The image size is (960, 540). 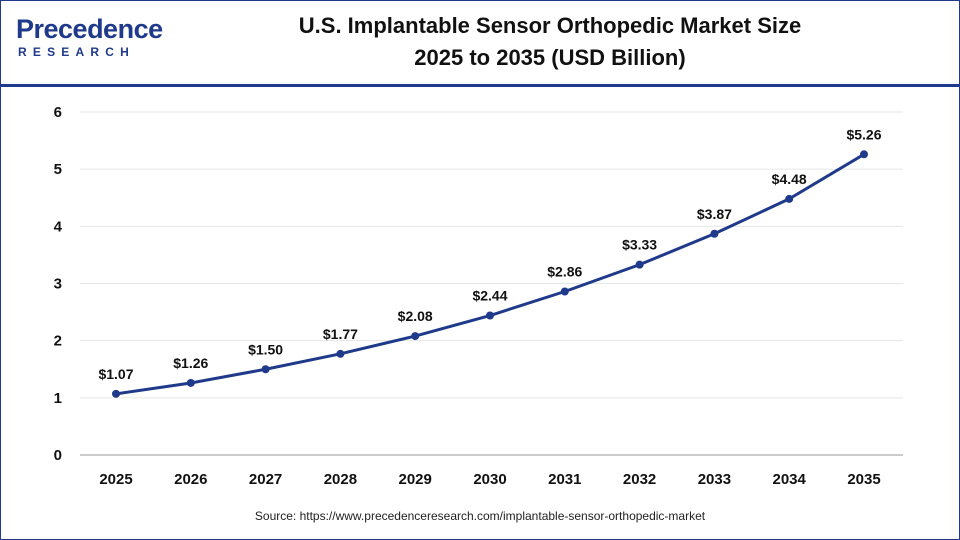 What do you see at coordinates (340, 334) in the screenshot?
I see `data-label: $1.77` at bounding box center [340, 334].